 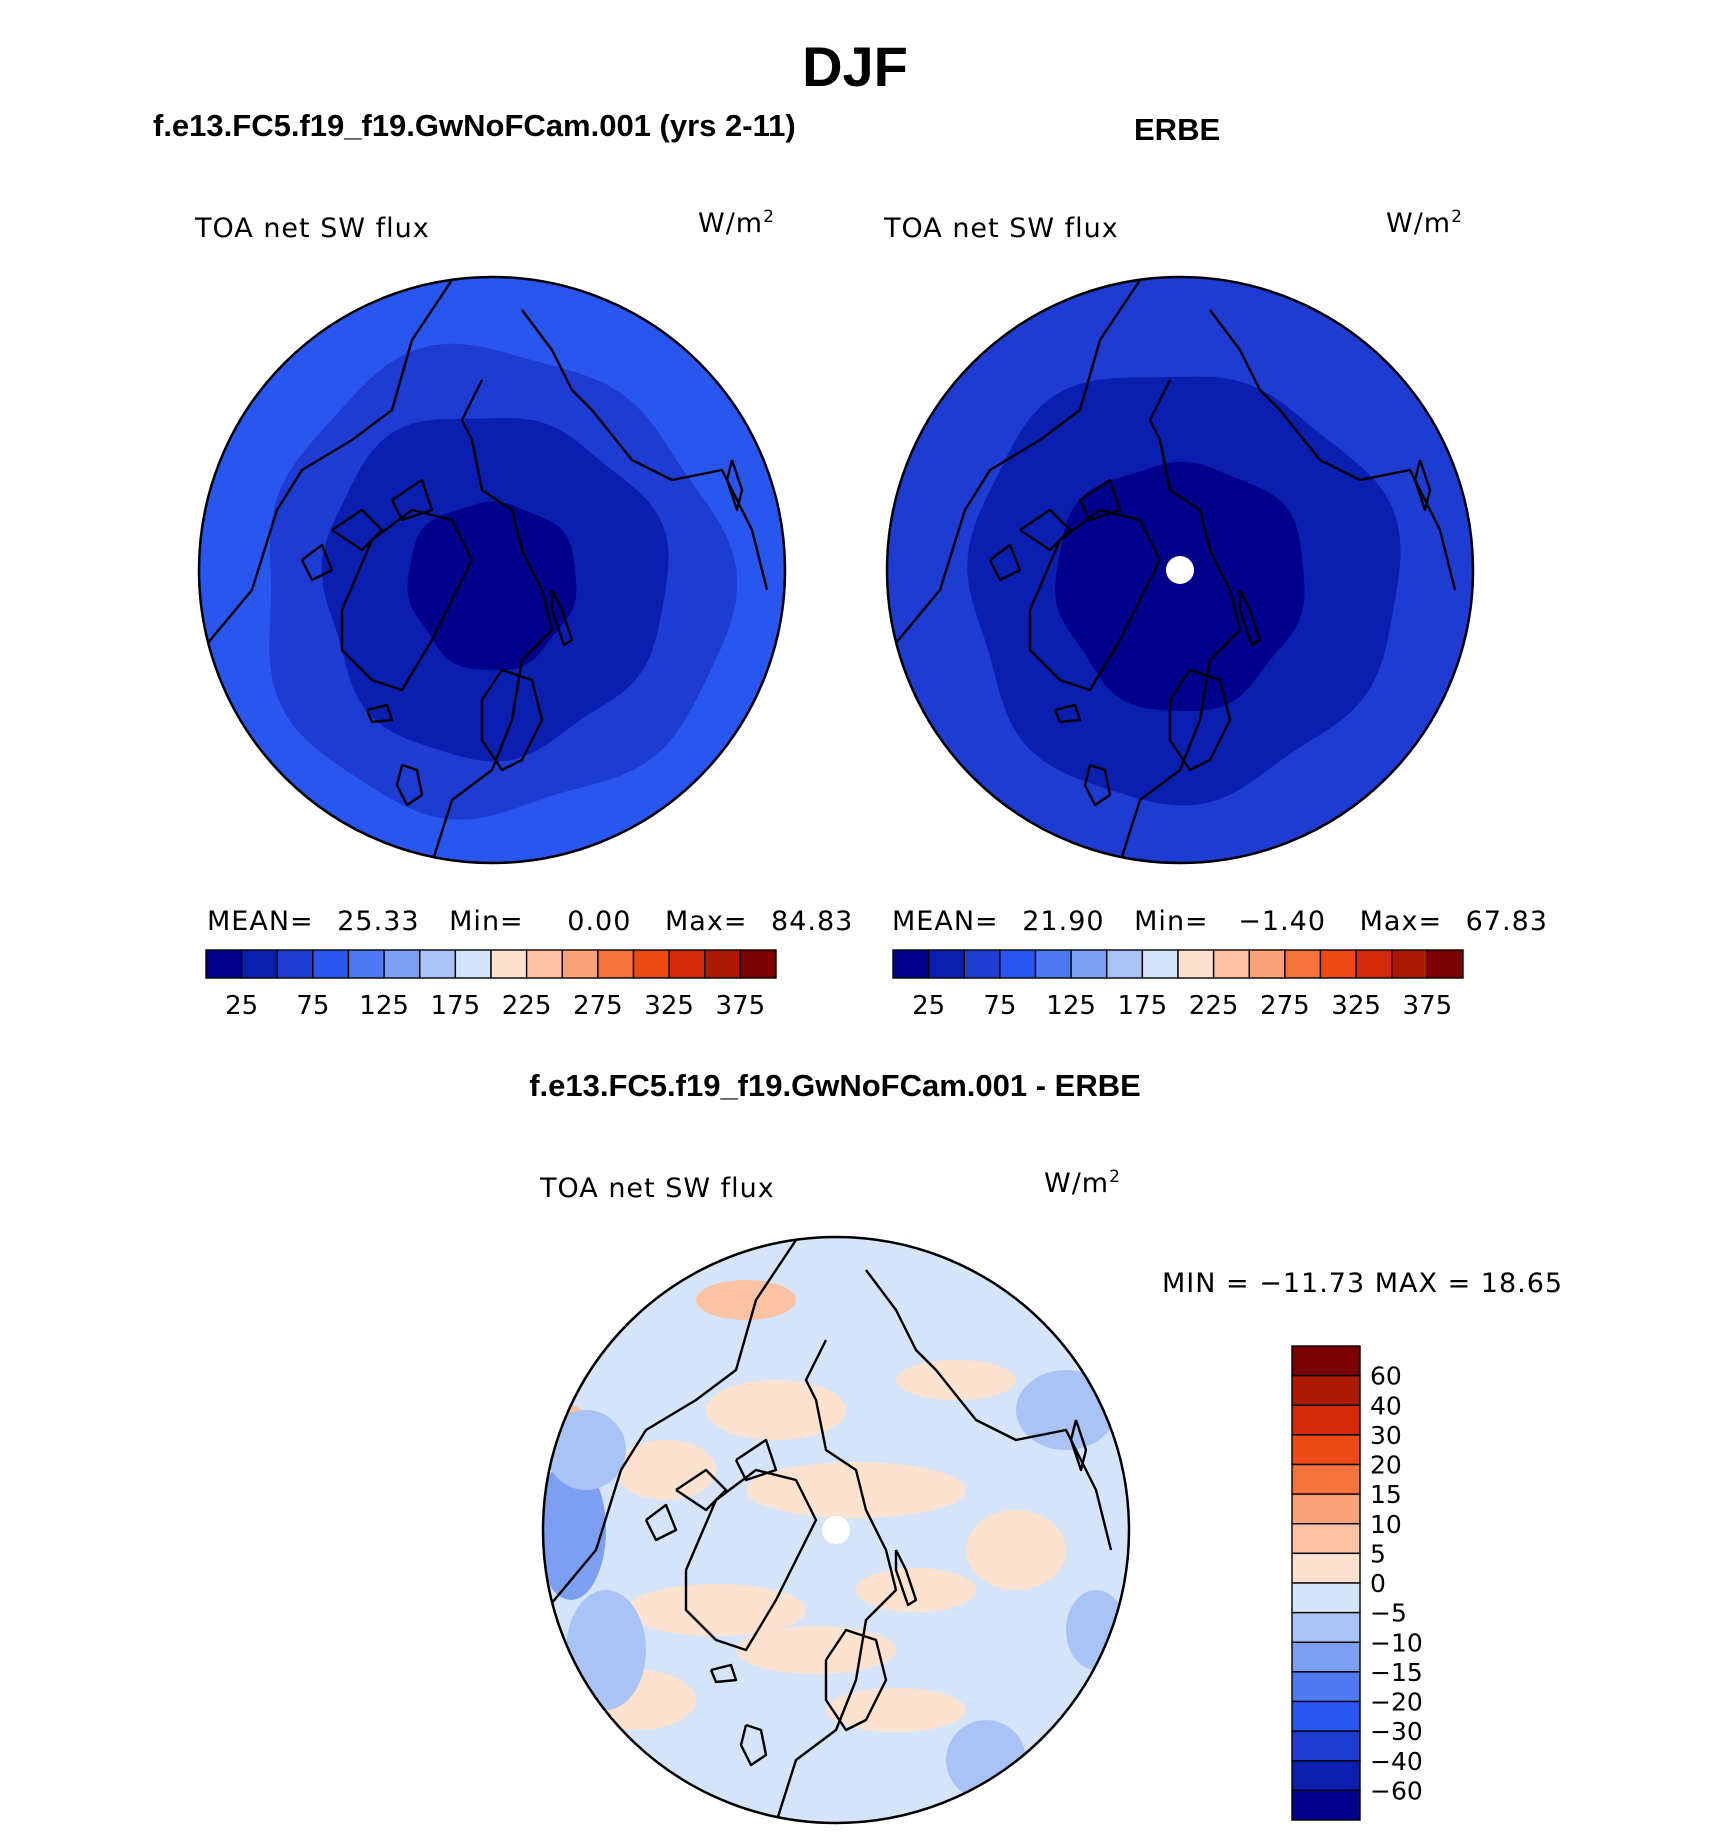 I want to click on colorbar-tick-label: −40, so click(x=1396, y=1761).